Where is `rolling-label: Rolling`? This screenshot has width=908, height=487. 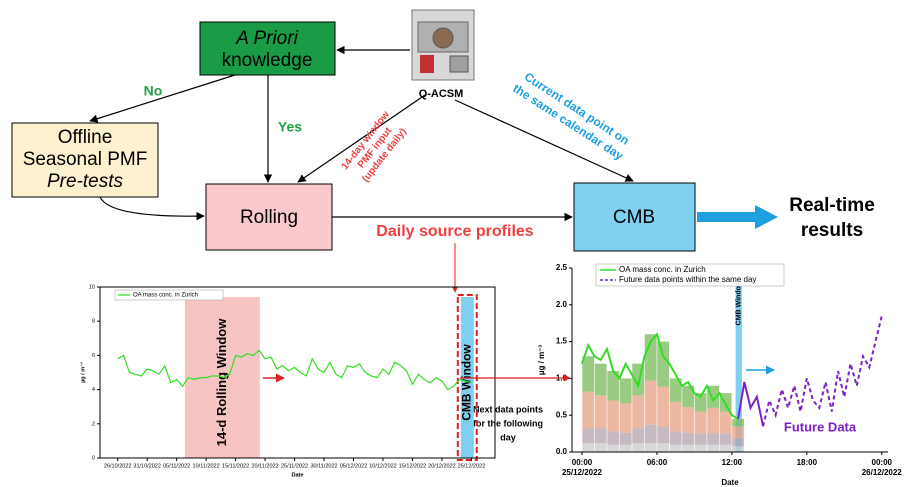
rolling-label: Rolling is located at coordinates (269, 217).